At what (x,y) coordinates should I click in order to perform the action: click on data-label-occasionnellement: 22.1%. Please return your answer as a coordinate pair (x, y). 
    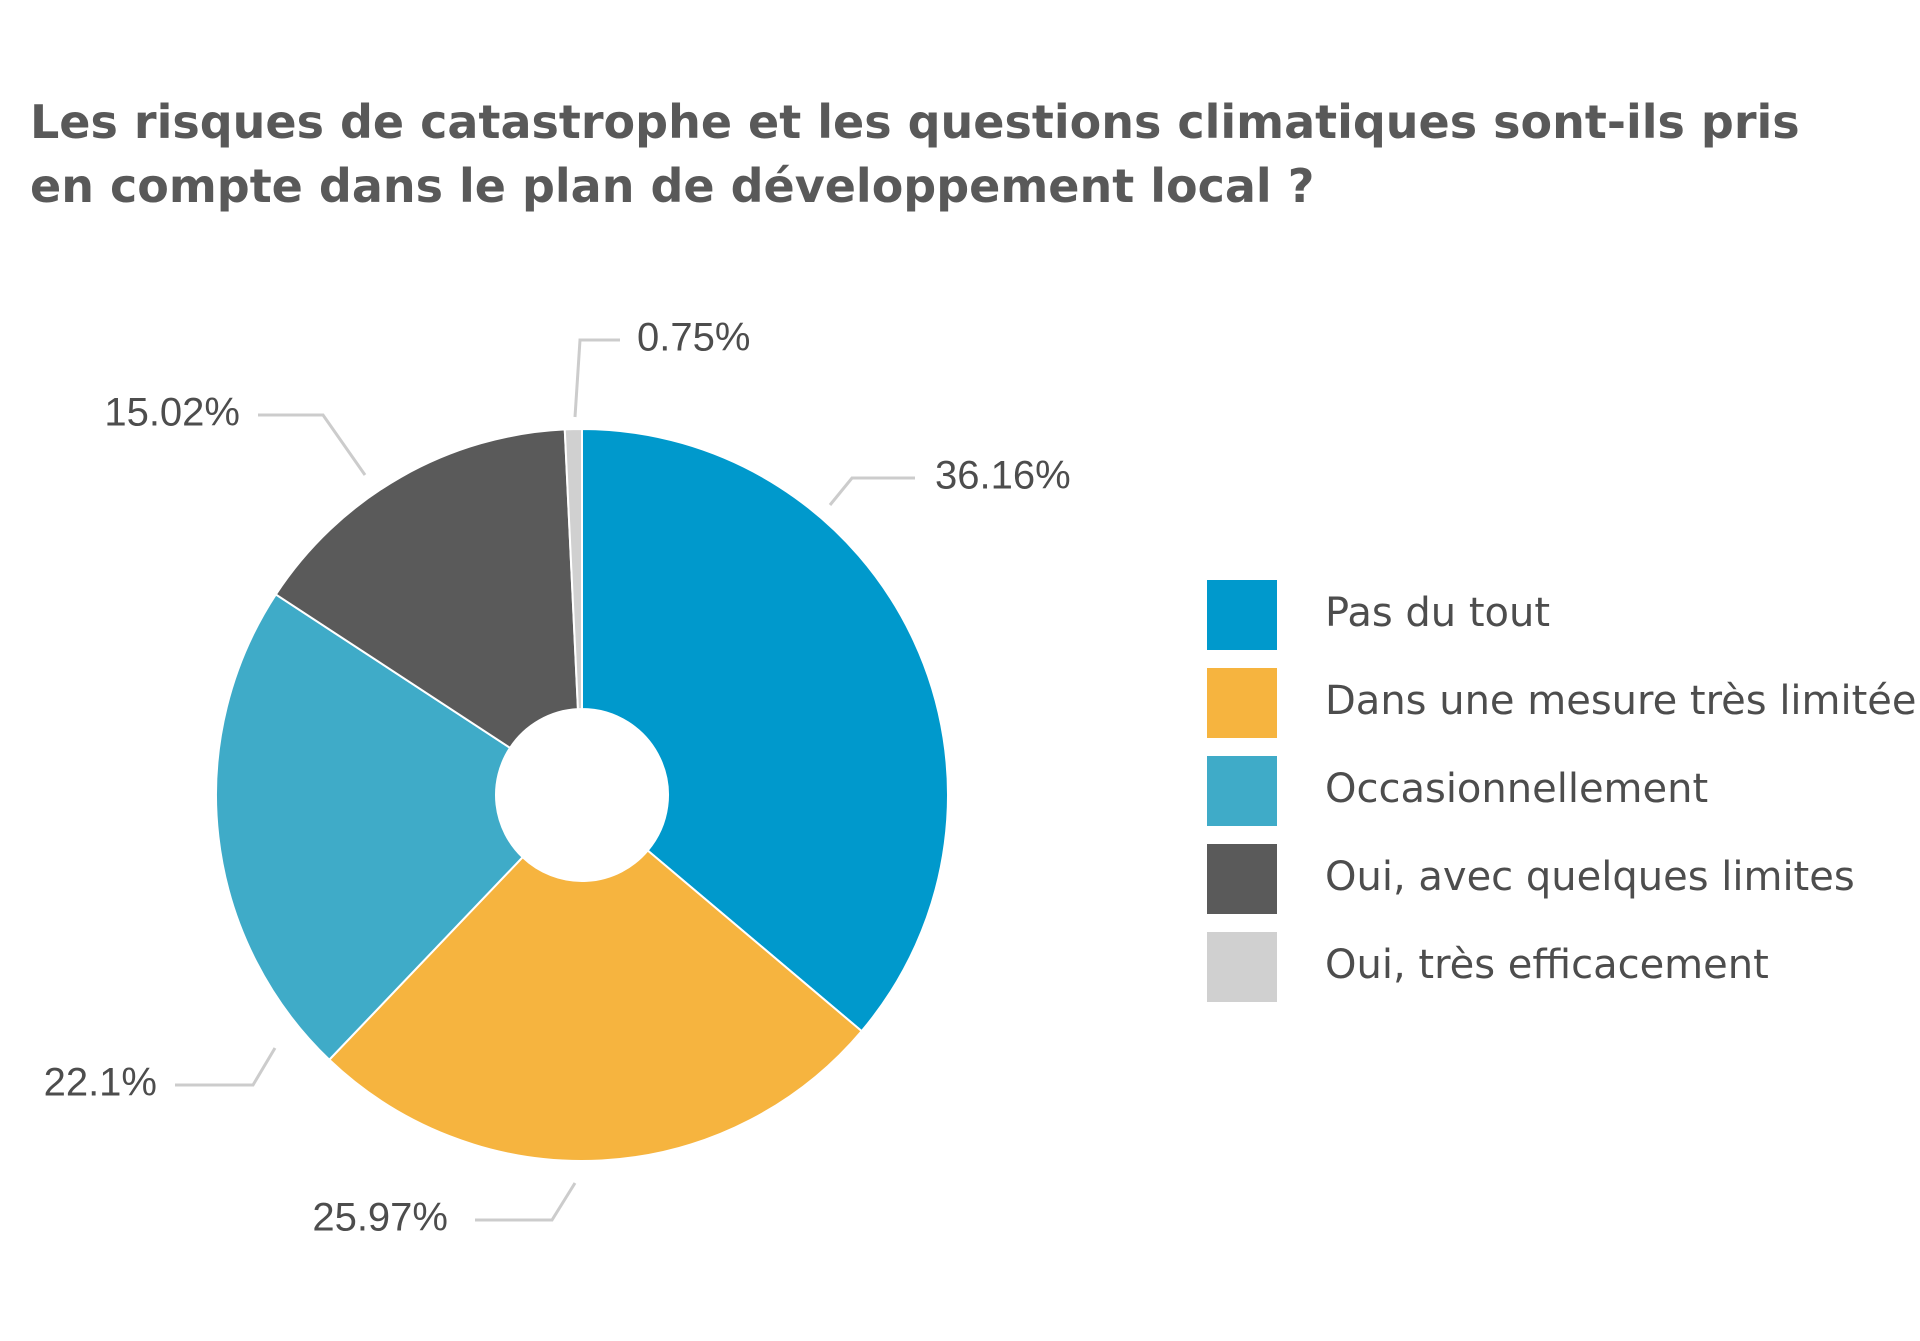
    Looking at the image, I should click on (100, 1083).